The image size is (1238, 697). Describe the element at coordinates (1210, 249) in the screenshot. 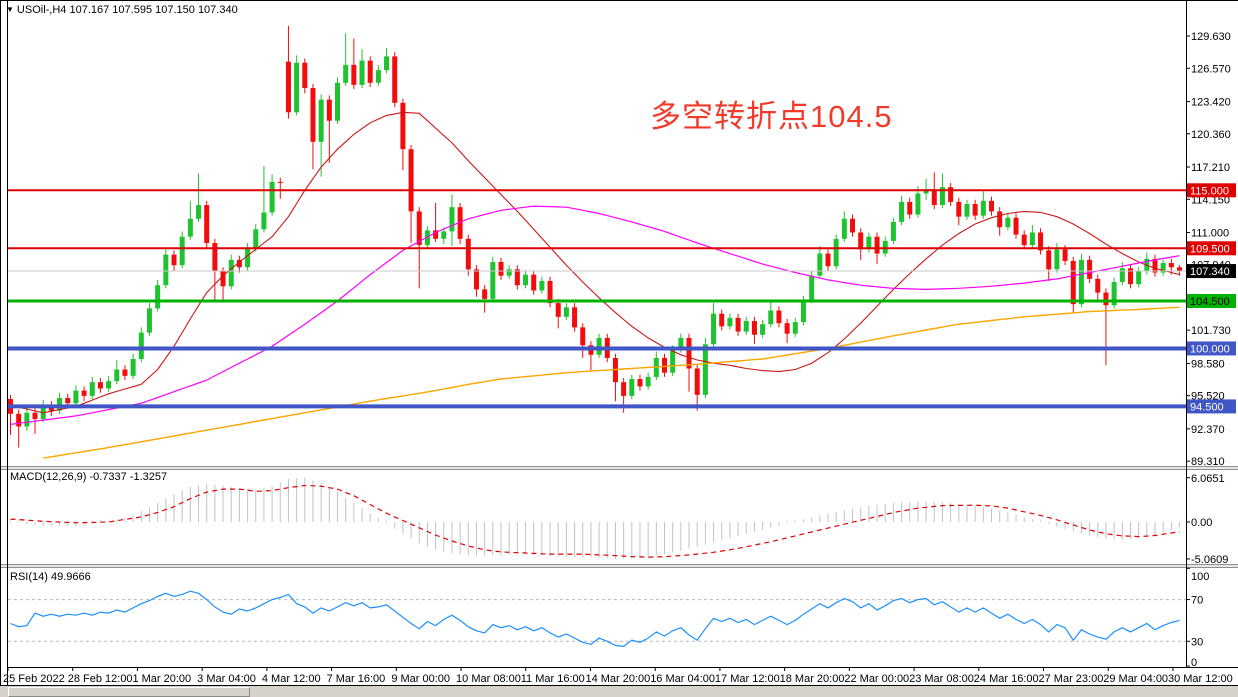

I see `axis-label: 109.500` at that location.